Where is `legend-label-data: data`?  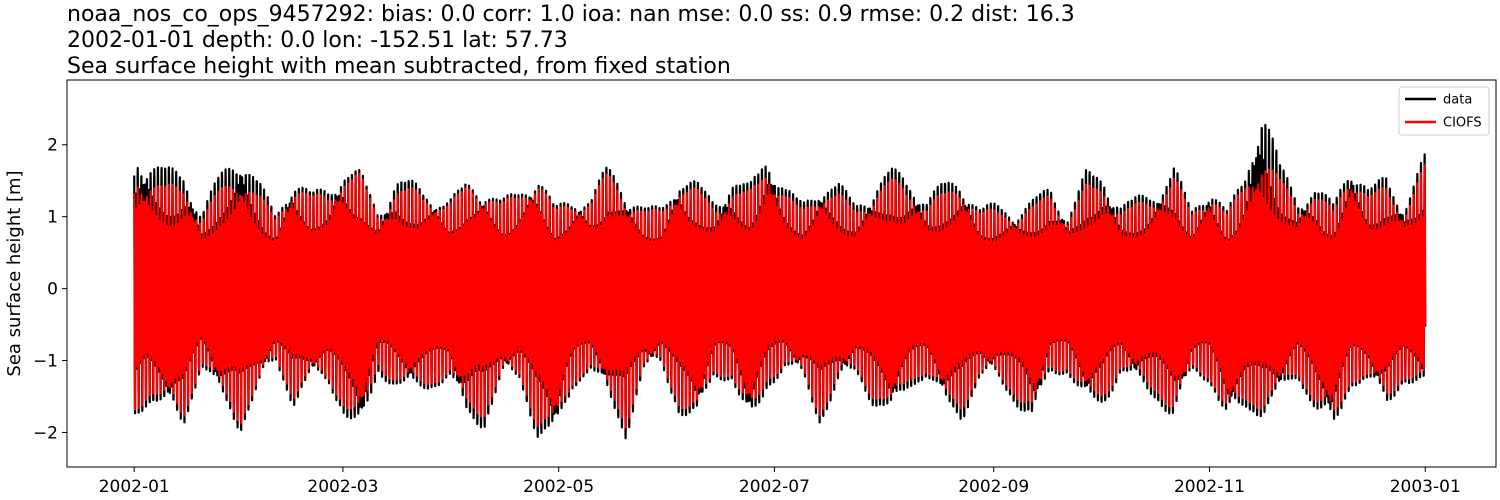 legend-label-data: data is located at coordinates (1457, 100).